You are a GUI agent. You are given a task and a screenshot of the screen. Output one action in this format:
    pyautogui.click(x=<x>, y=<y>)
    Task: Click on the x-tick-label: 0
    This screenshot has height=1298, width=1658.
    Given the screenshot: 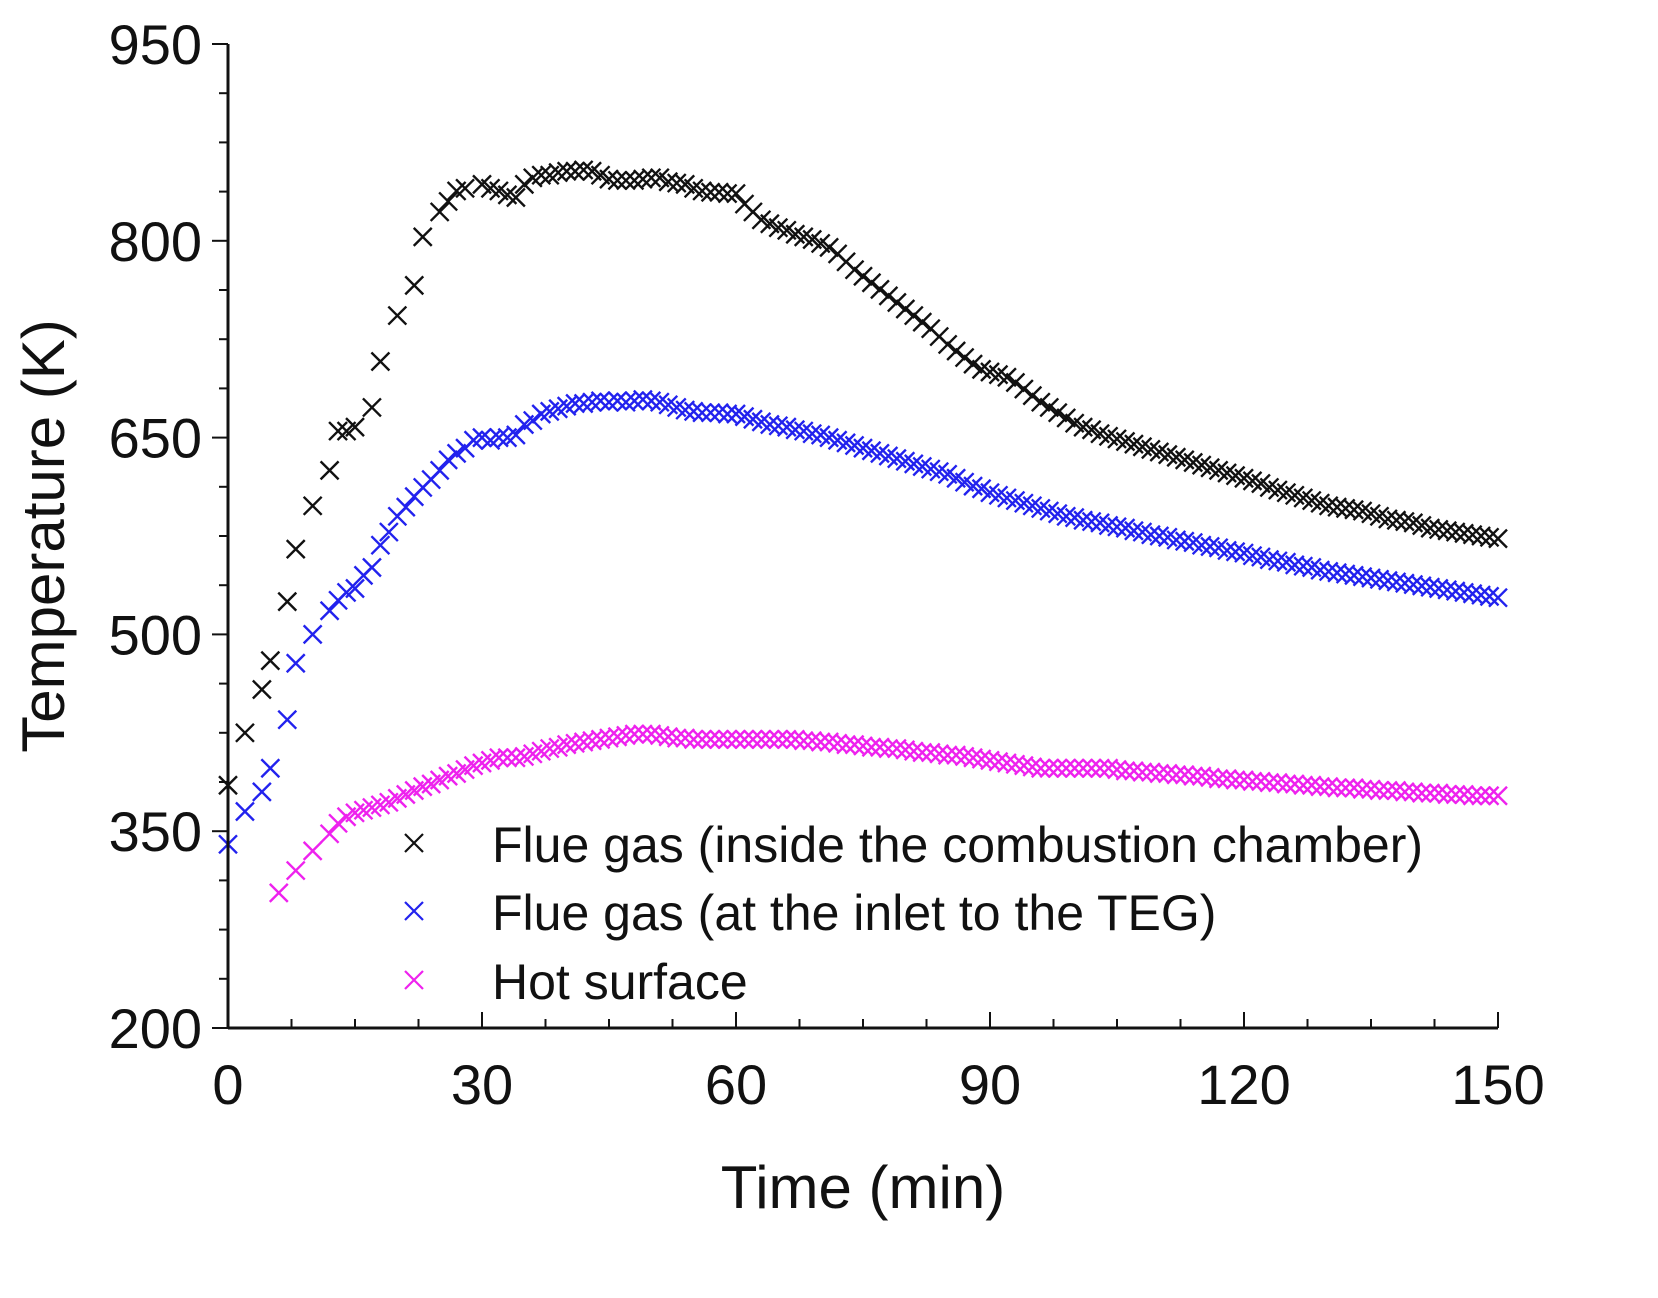 What is the action you would take?
    pyautogui.click(x=227, y=1084)
    